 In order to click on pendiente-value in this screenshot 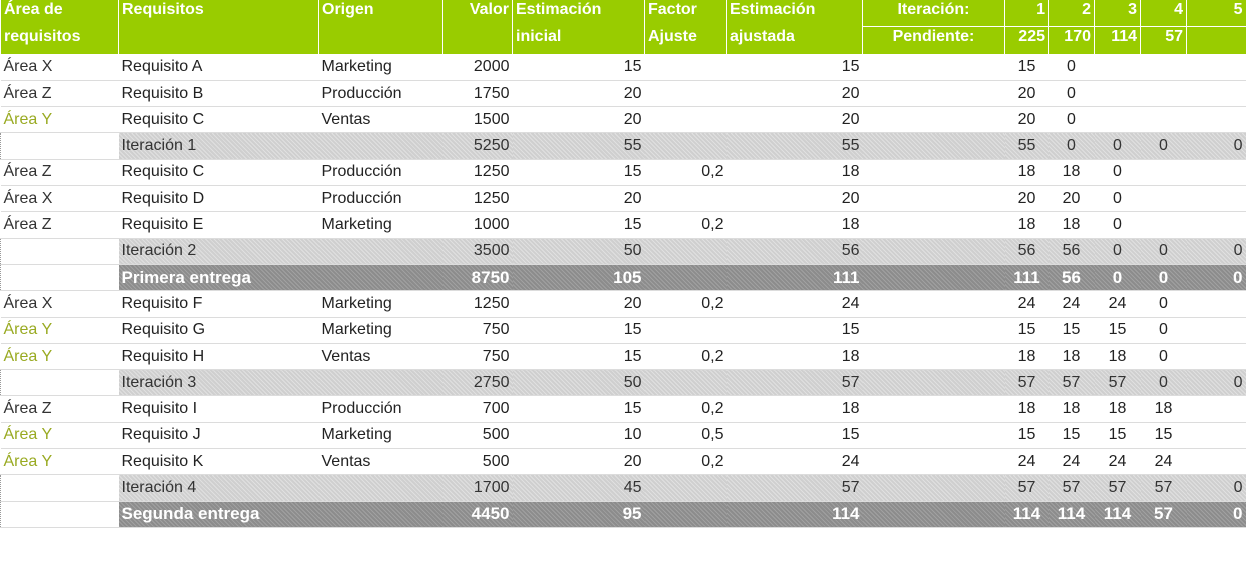, I will do `click(1216, 40)`.